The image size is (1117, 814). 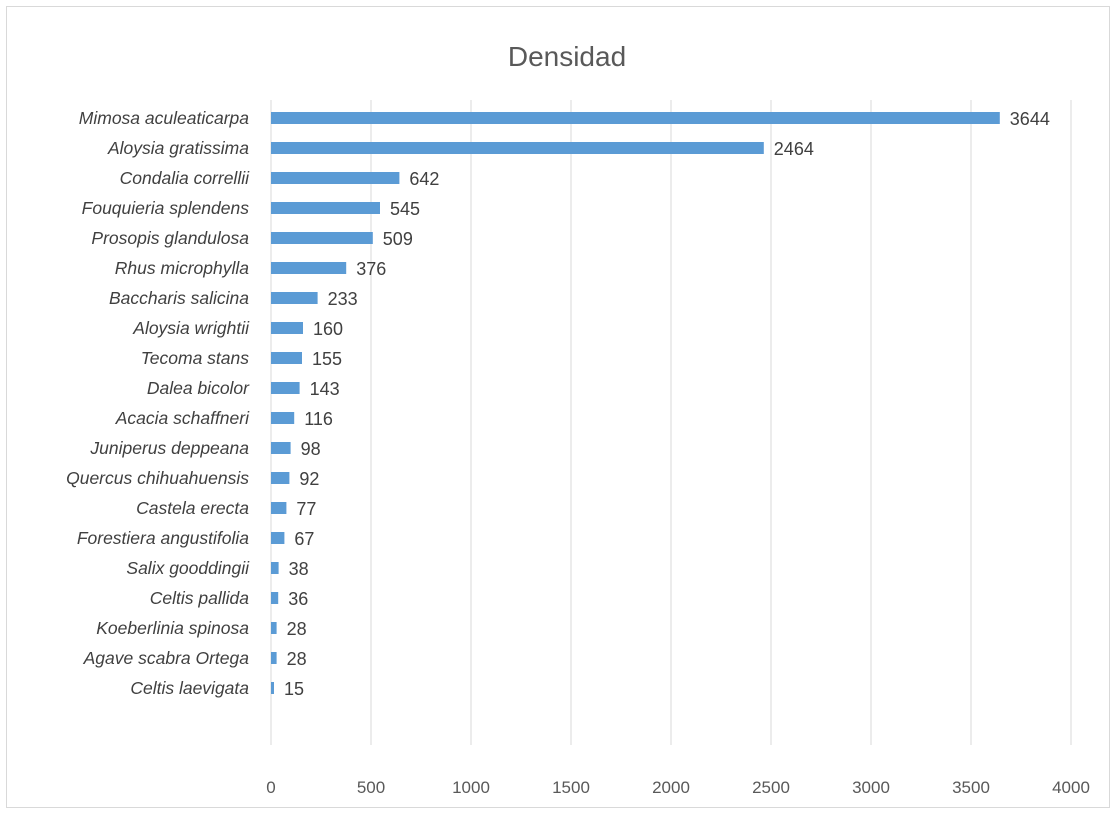 I want to click on category-label: Baccharis salicina, so click(x=179, y=298).